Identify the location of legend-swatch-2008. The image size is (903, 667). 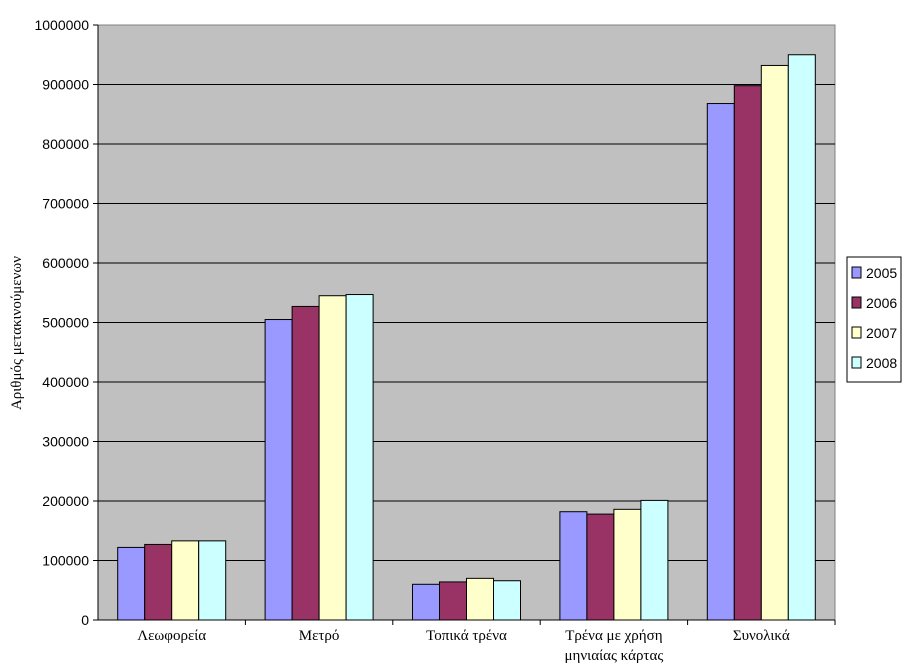
(856, 362).